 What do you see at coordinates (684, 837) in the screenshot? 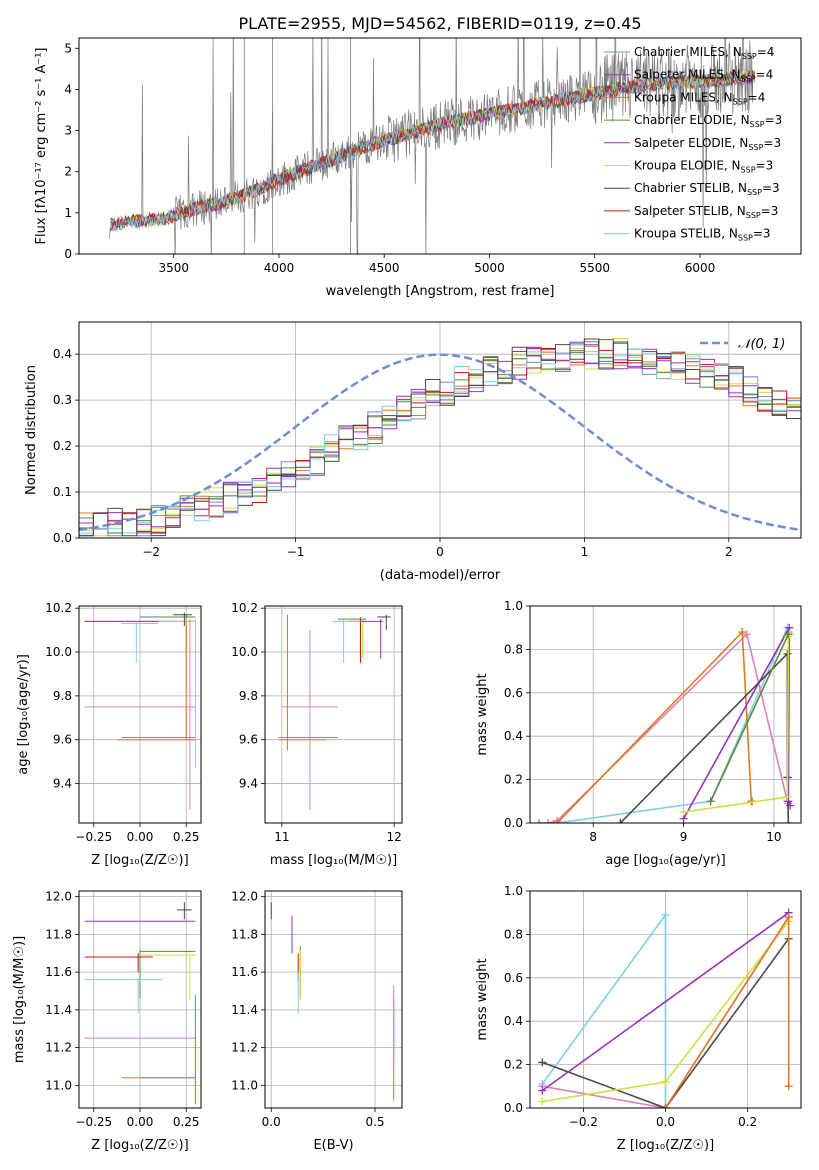
I see `x-tick-label: 9` at bounding box center [684, 837].